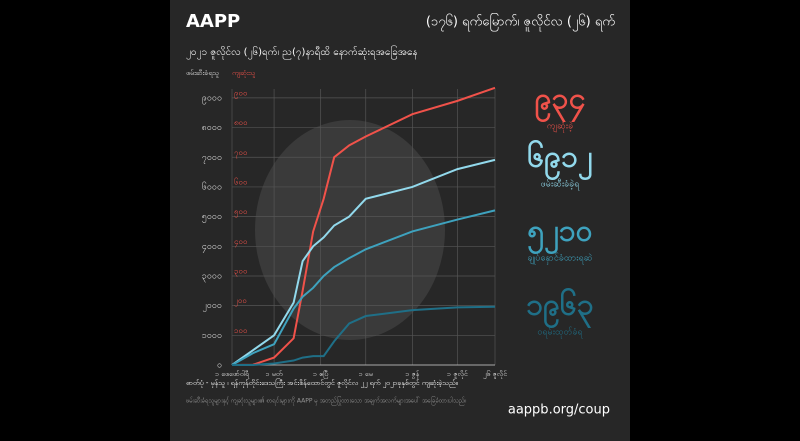 The image size is (800, 441). Describe the element at coordinates (560, 308) in the screenshot. I see `total-label: ၁၉၆၃` at that location.